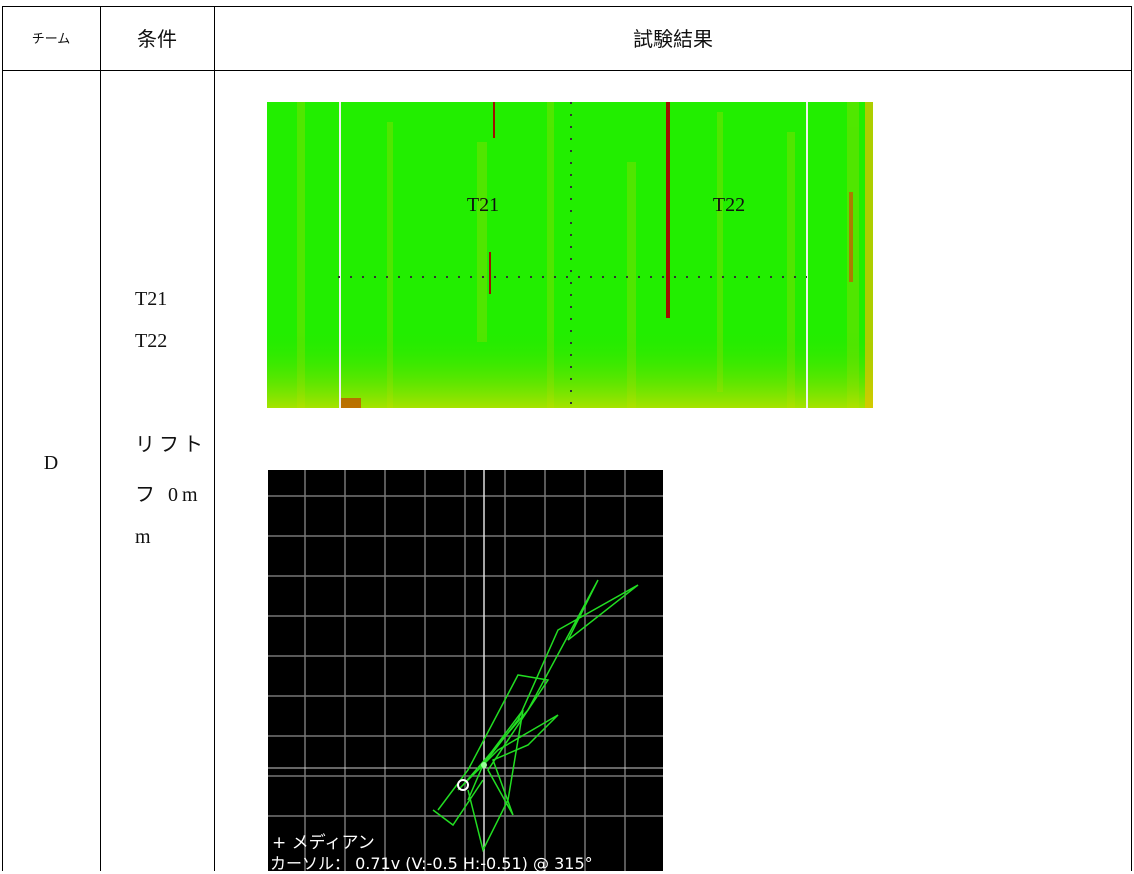 The width and height of the screenshot is (1134, 874). Describe the element at coordinates (151, 299) in the screenshot. I see `condition-line: T21` at that location.